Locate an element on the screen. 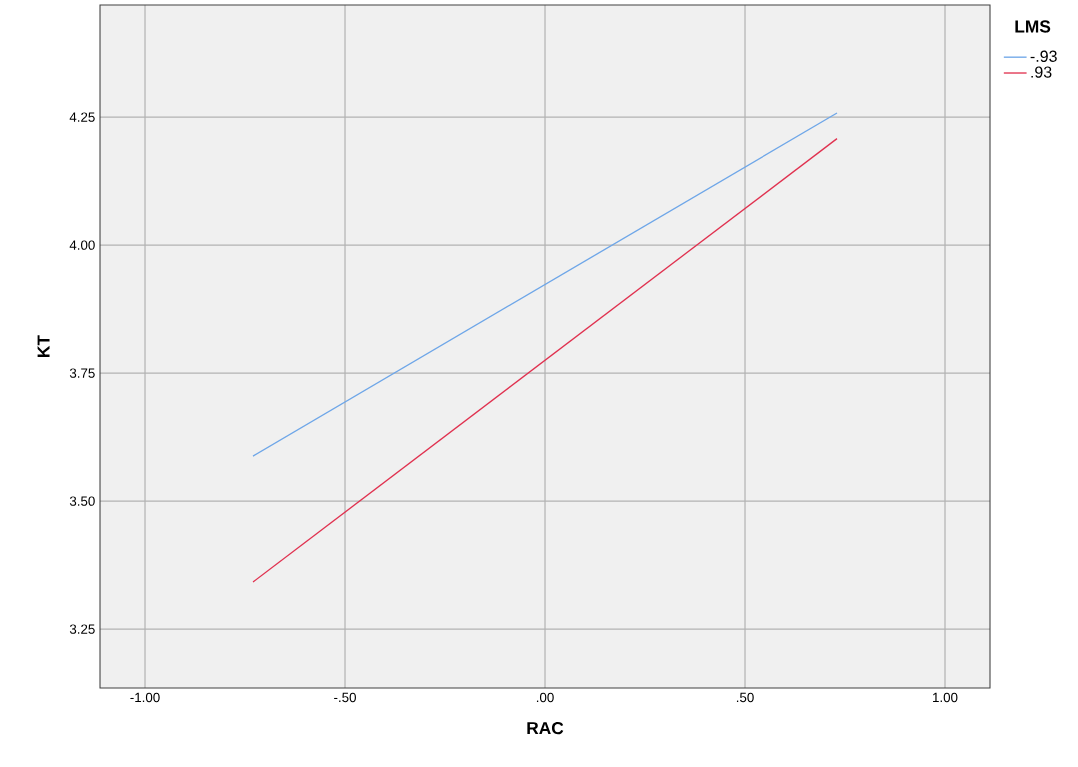 The width and height of the screenshot is (1078, 767). x-axis-title: RAC is located at coordinates (545, 728).